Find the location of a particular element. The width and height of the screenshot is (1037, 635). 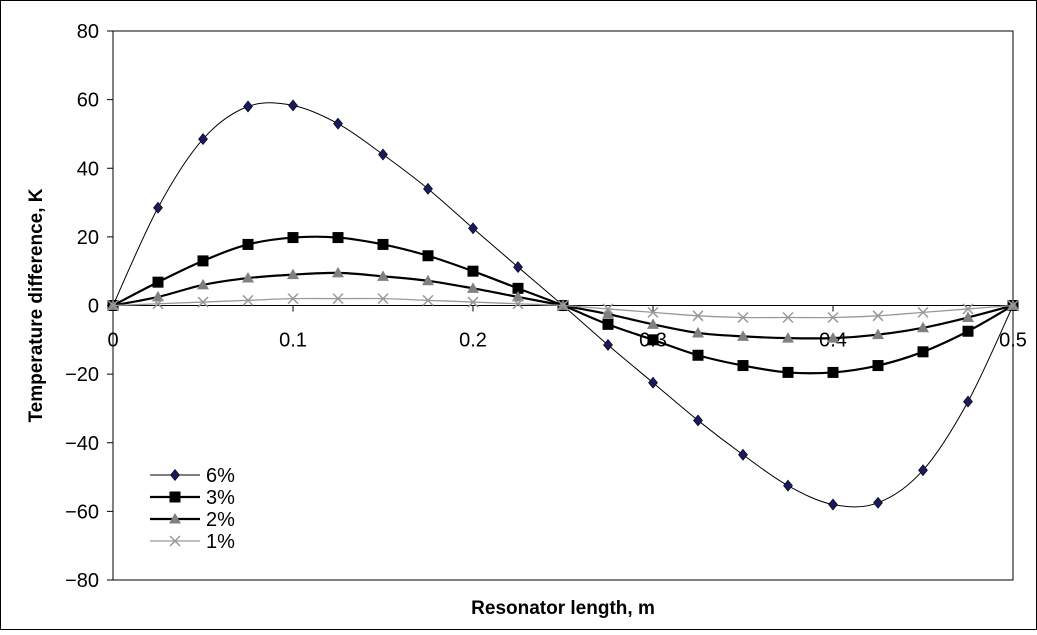

legend: 6%3%2%1% is located at coordinates (192, 509).